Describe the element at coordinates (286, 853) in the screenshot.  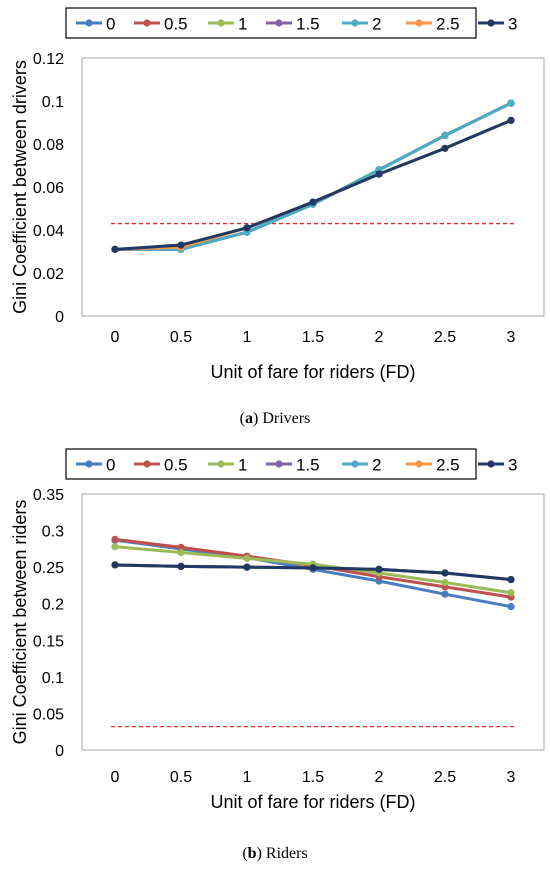
I see `caption-b-text: Riders` at that location.